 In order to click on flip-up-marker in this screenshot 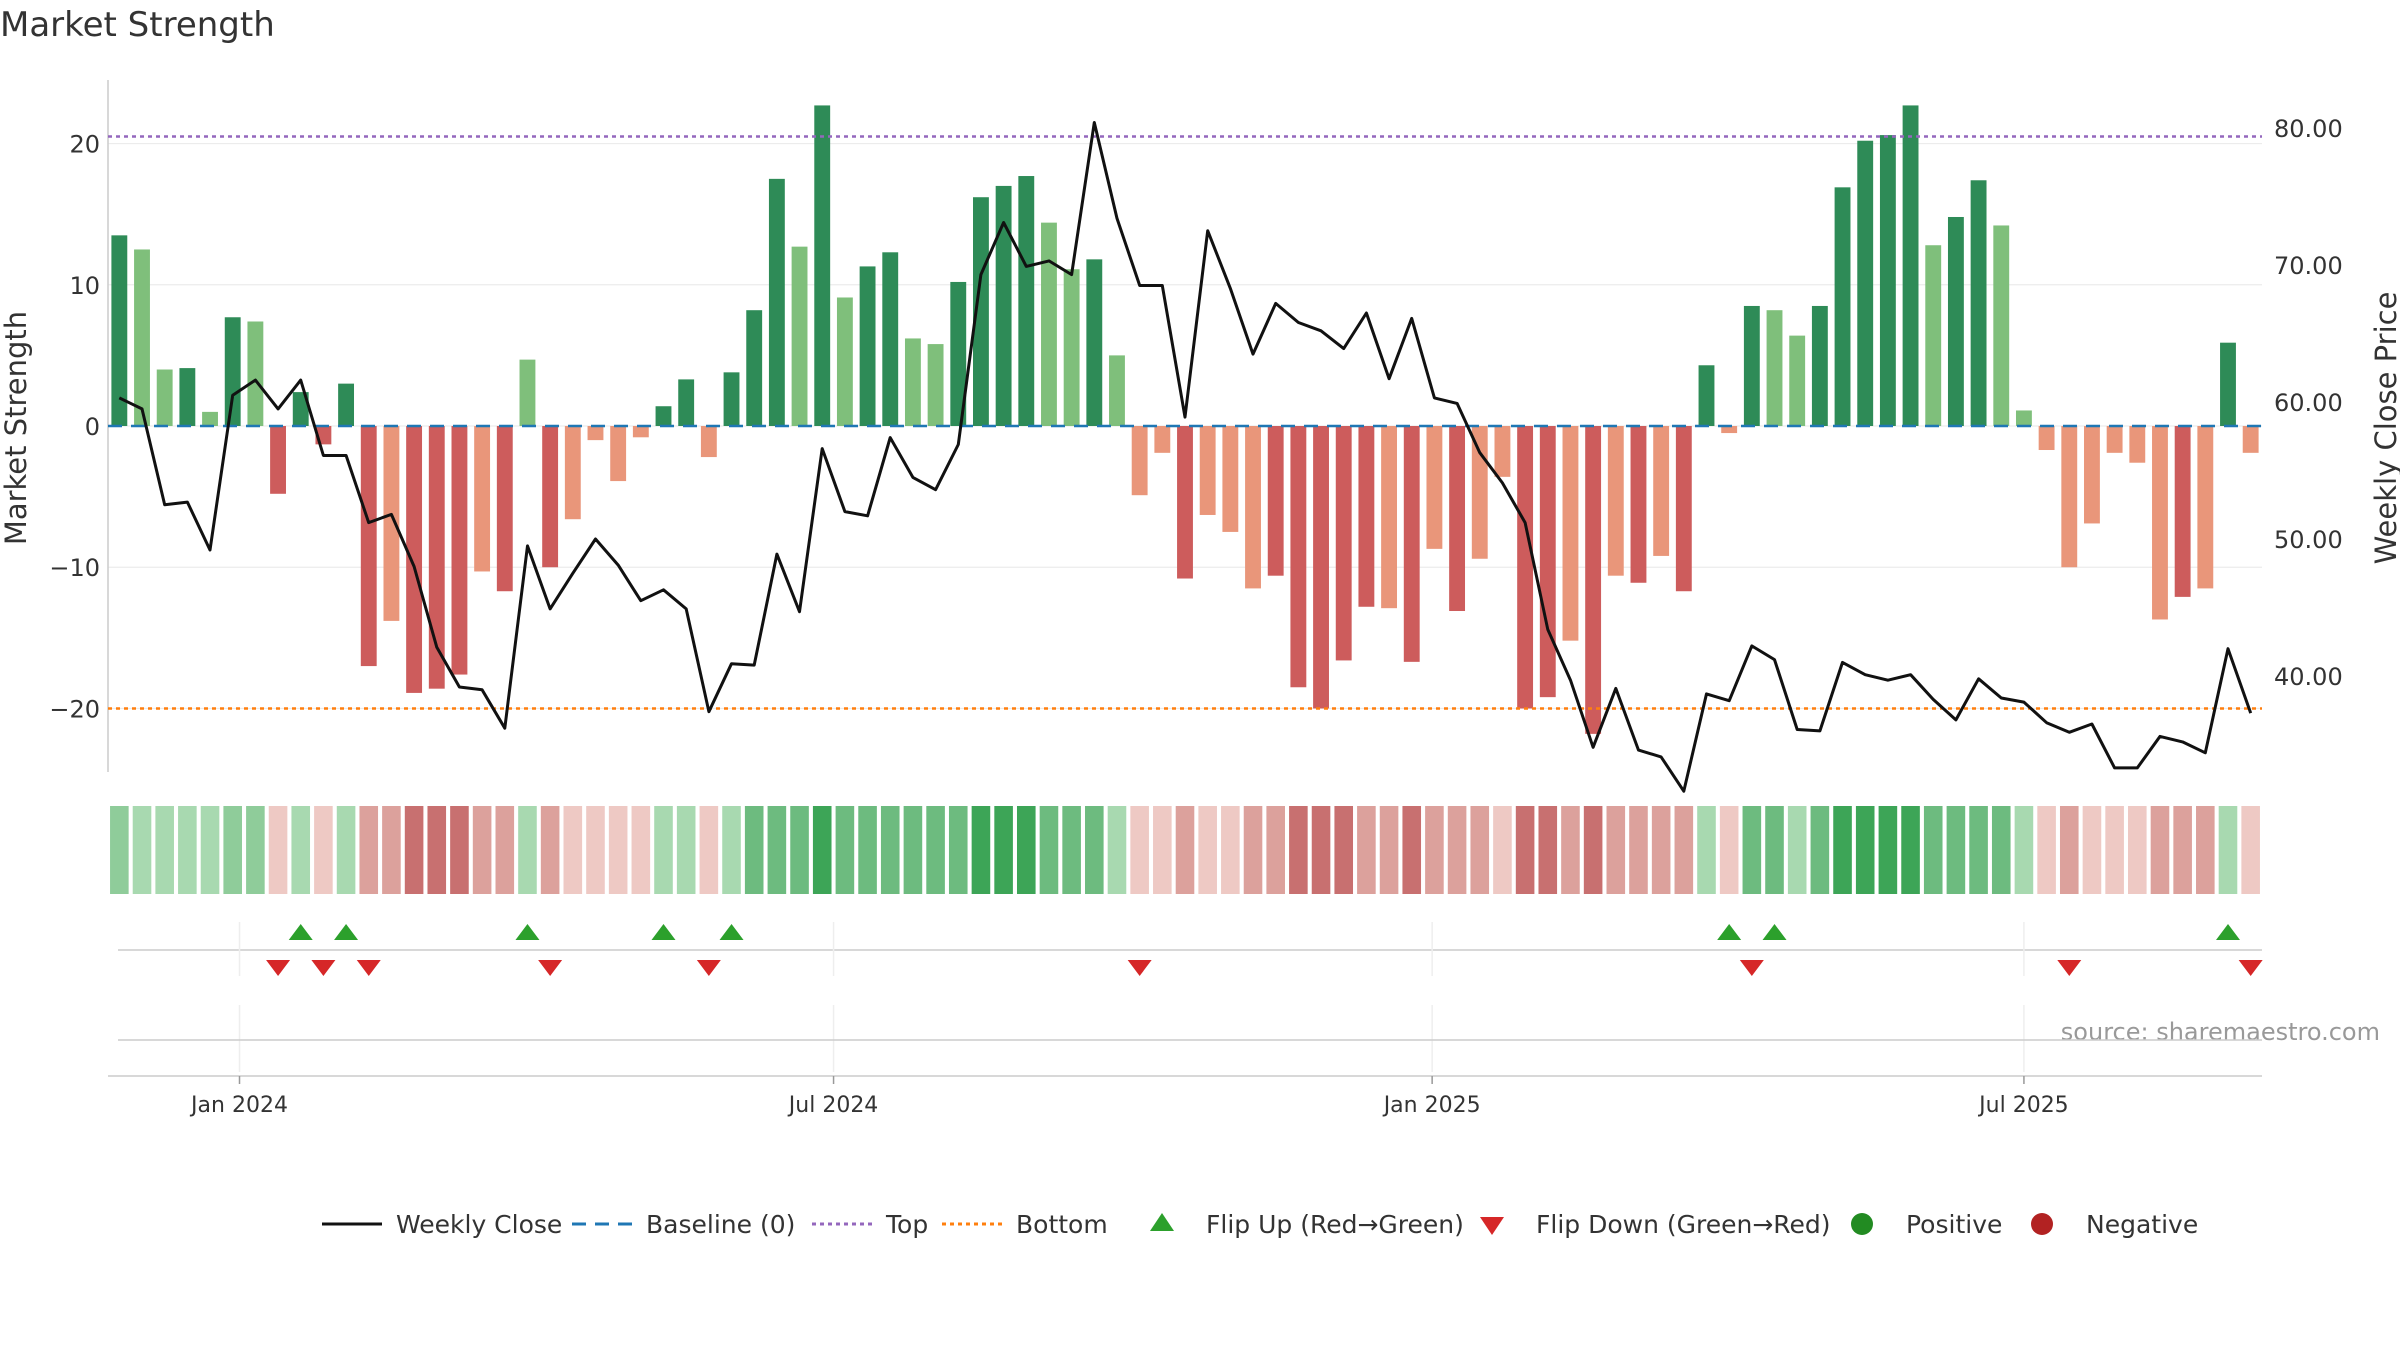, I will do `click(346, 932)`.